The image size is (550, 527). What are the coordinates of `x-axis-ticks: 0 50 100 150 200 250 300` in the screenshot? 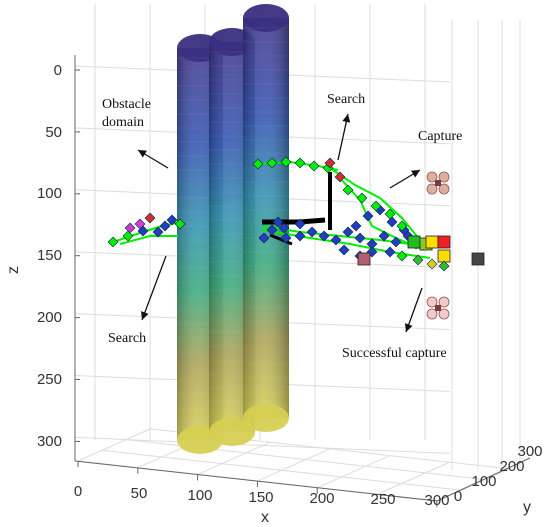 It's located at (262, 496).